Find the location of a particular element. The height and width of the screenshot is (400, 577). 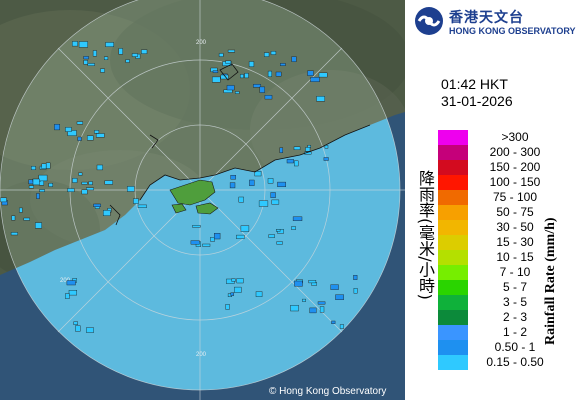

legend-label: 5 - 7 is located at coordinates (514, 287).